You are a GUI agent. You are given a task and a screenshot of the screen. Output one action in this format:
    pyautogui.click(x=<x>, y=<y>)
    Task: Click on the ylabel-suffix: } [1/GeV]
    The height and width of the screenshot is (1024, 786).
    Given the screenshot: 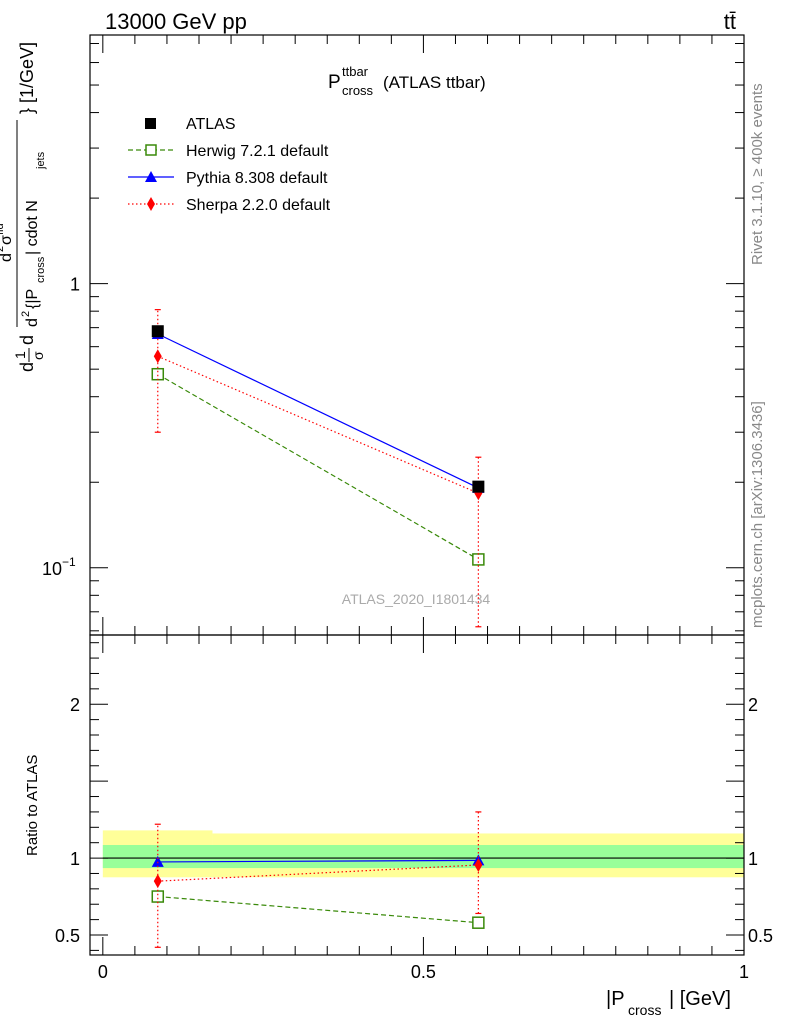 What is the action you would take?
    pyautogui.click(x=27, y=78)
    